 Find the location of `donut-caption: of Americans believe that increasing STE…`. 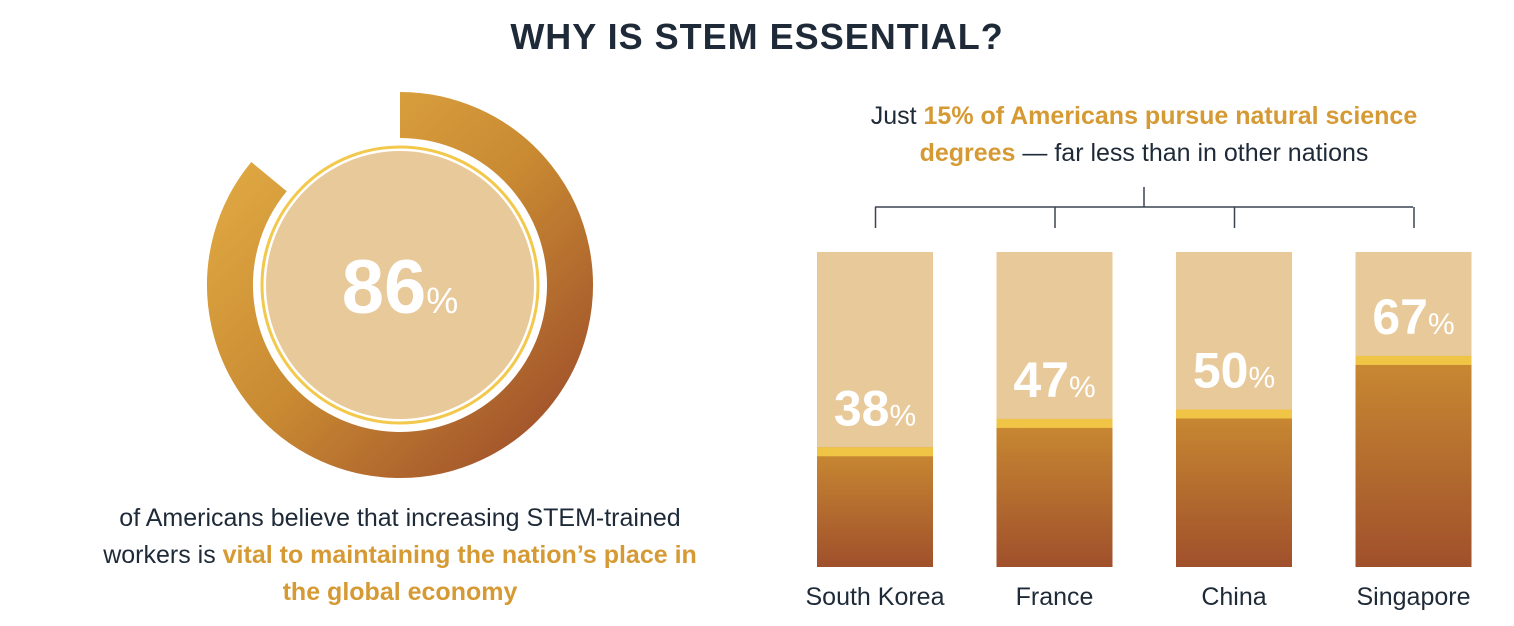

donut-caption: of Americans believe that increasing STE… is located at coordinates (400, 555).